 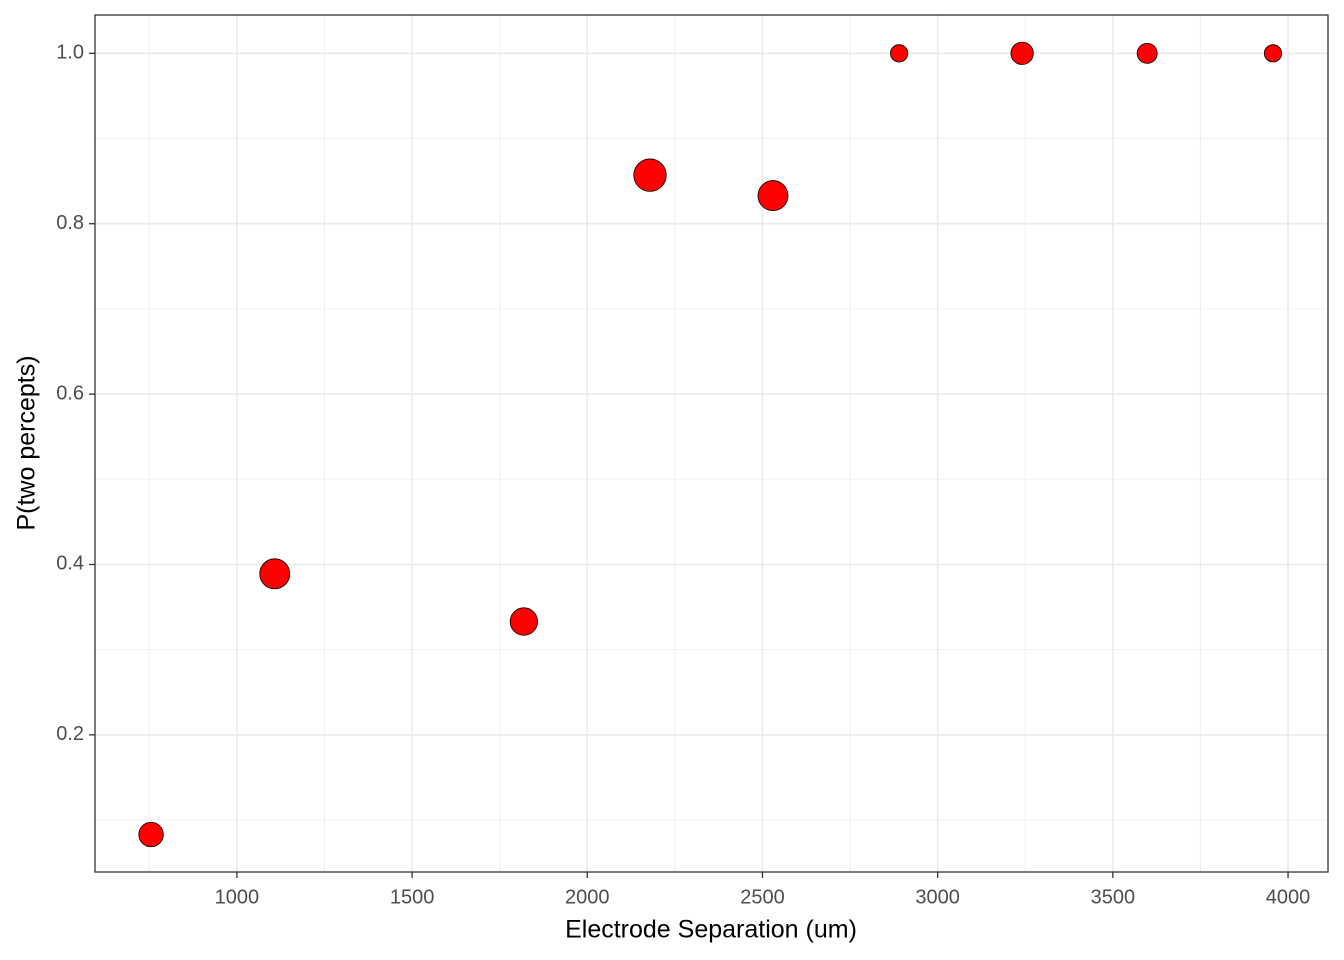 What do you see at coordinates (587, 897) in the screenshot?
I see `x-tick-label: 2000` at bounding box center [587, 897].